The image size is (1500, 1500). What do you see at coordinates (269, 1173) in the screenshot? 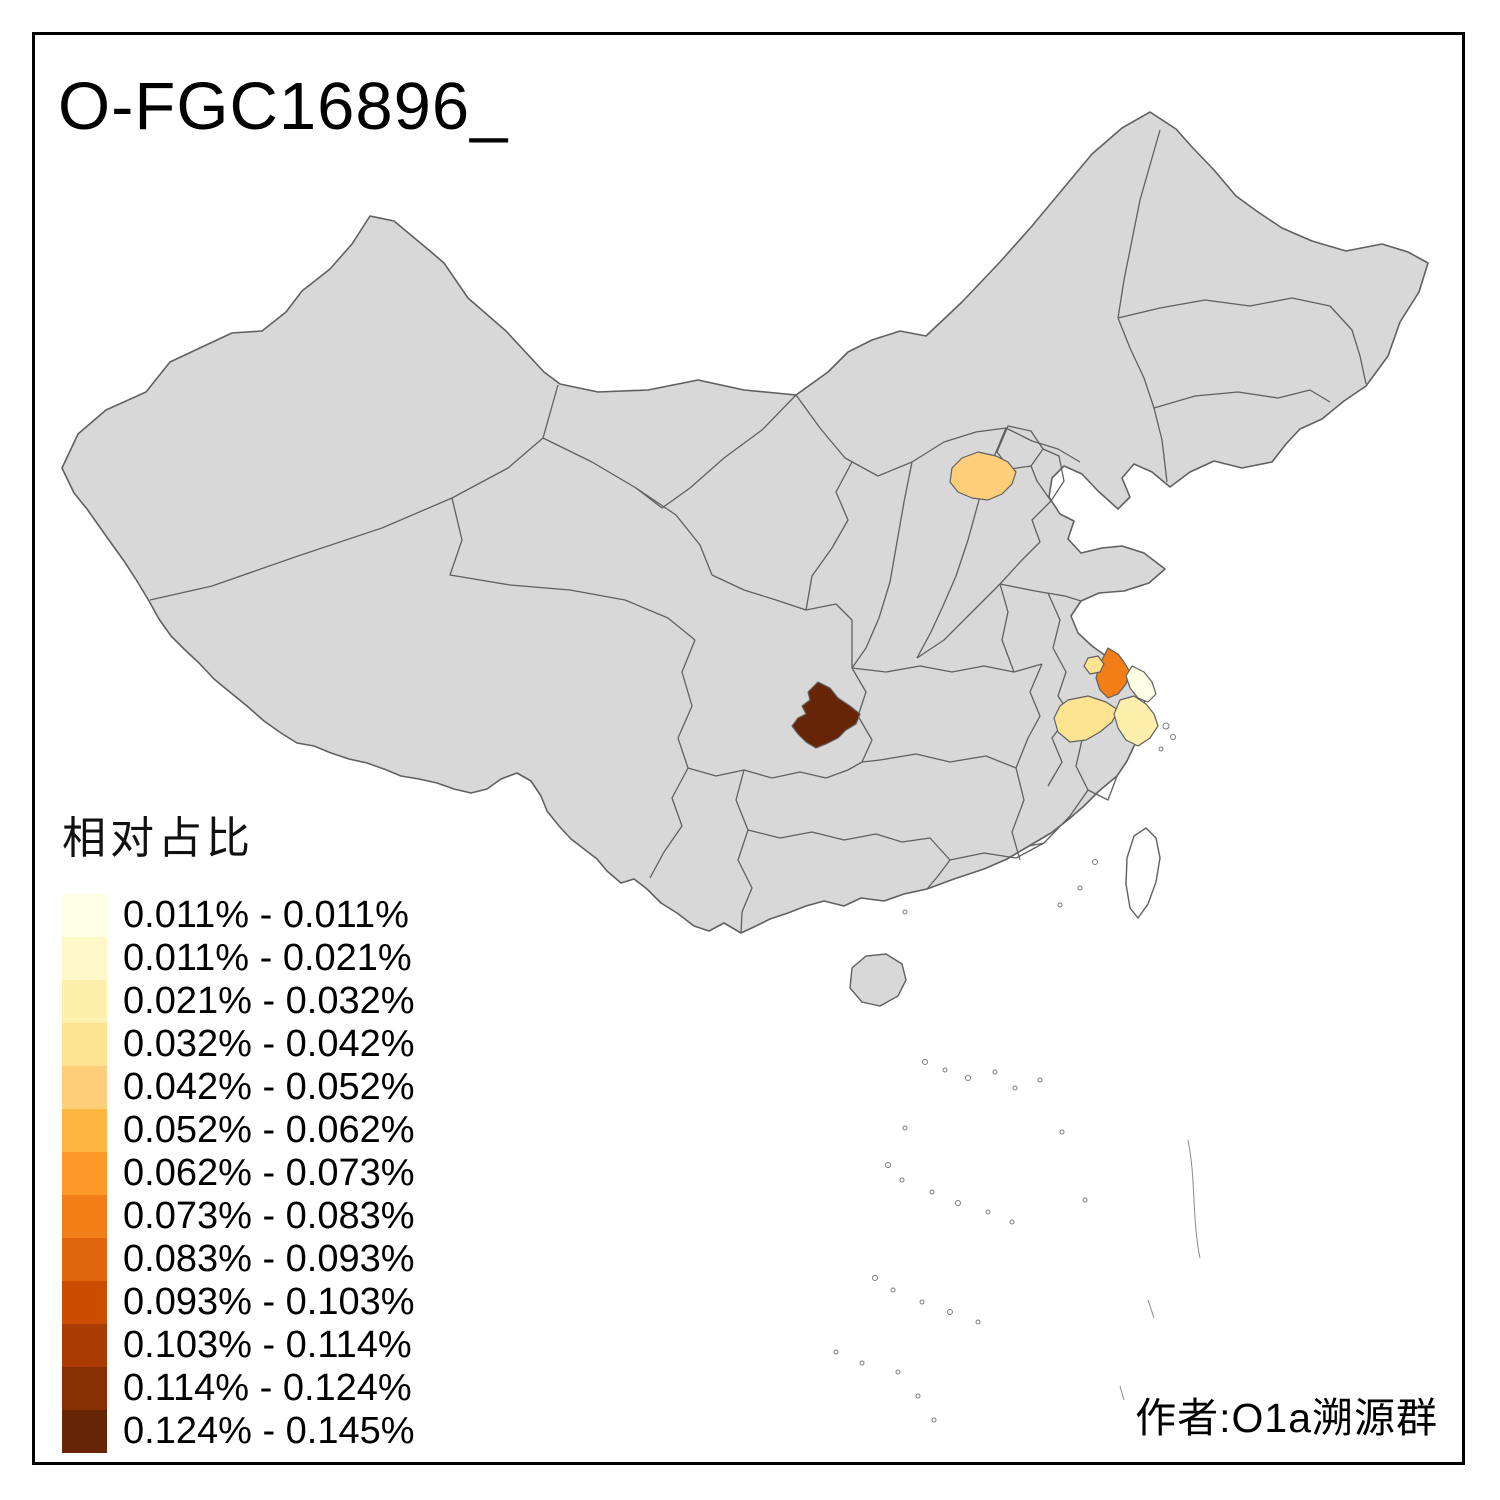
I see `legend-label: 0.062% - 0.073%` at bounding box center [269, 1173].